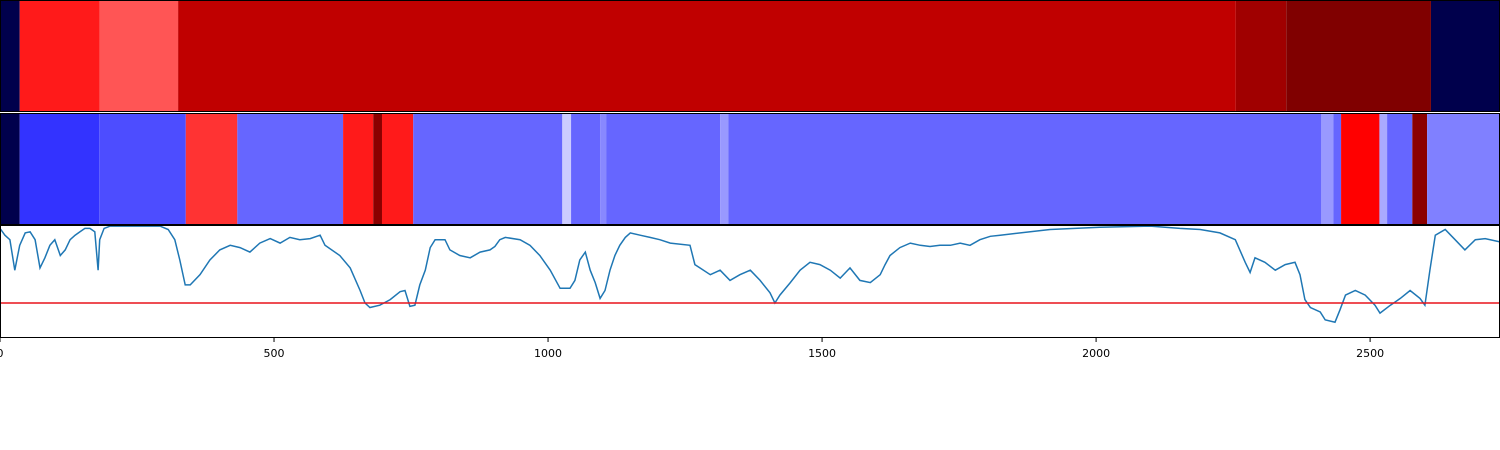 The height and width of the screenshot is (450, 1500). Describe the element at coordinates (1096, 353) in the screenshot. I see `x-tick-label: 2000` at that location.